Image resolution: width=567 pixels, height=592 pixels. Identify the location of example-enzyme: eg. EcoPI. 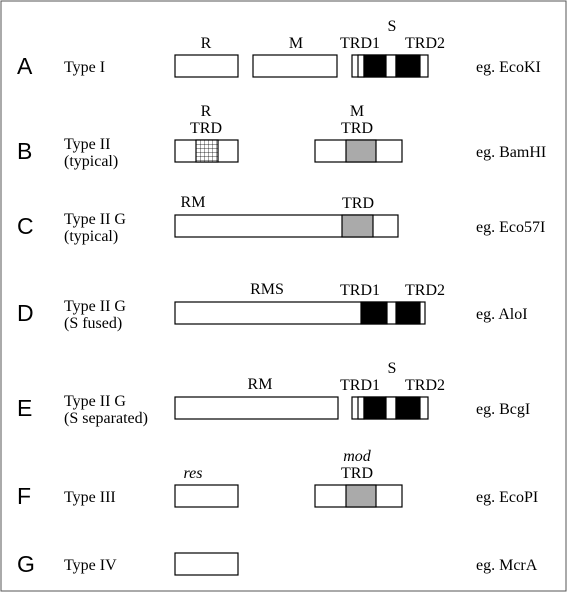
(507, 497).